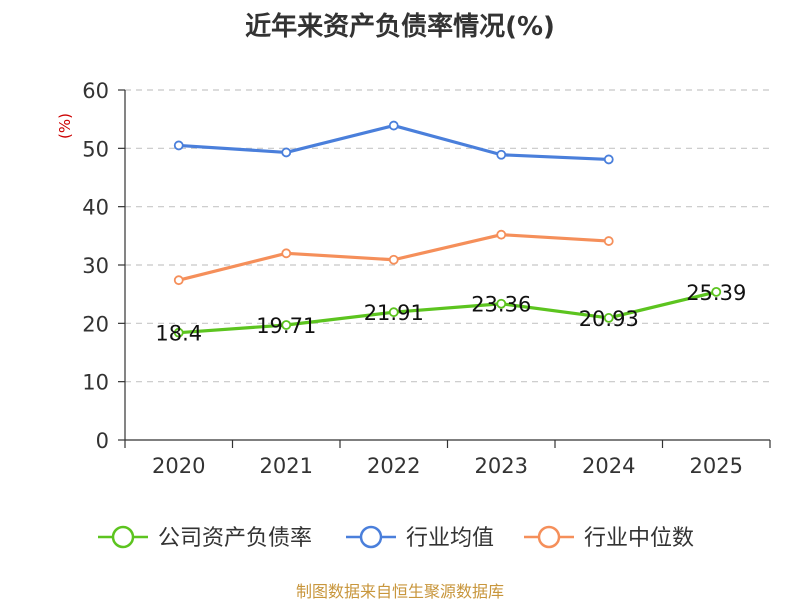 The image size is (800, 602). Describe the element at coordinates (286, 466) in the screenshot. I see `x-tick-label: 2021` at that location.